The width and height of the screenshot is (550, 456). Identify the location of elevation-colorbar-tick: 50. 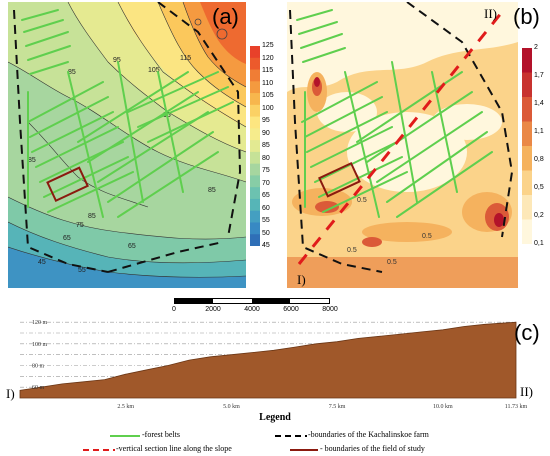
(266, 233).